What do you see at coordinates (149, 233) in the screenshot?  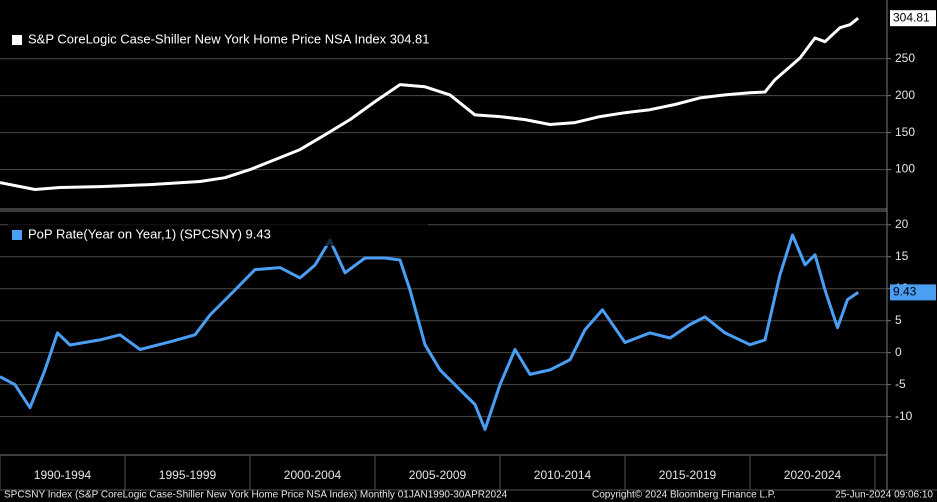 I see `legend-label: PoP Rate(Year on Year,1) (SPCSNY) 9.43` at bounding box center [149, 233].